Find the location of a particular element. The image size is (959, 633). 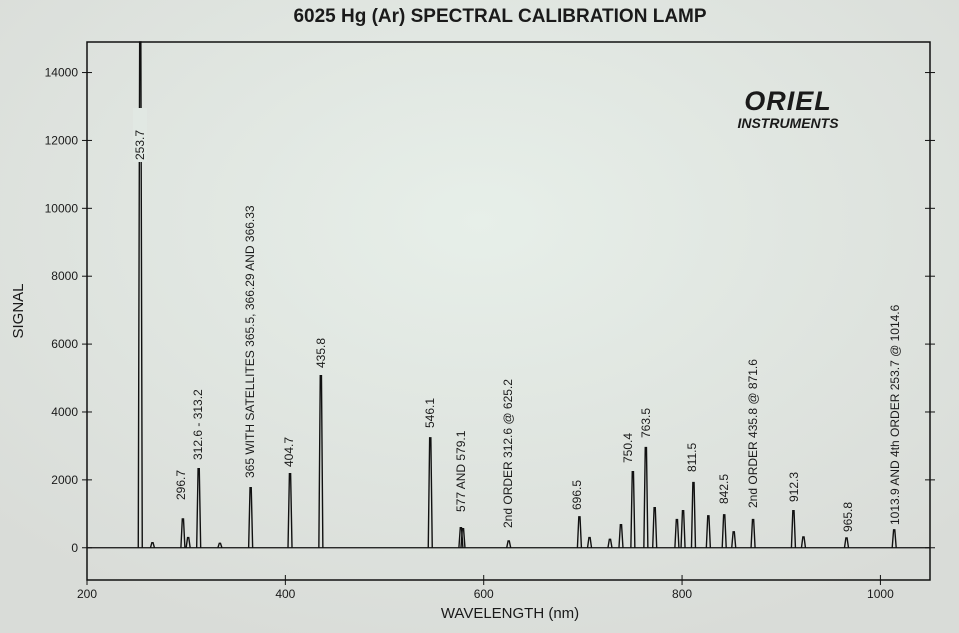

peak-label: 842.5 is located at coordinates (724, 489).